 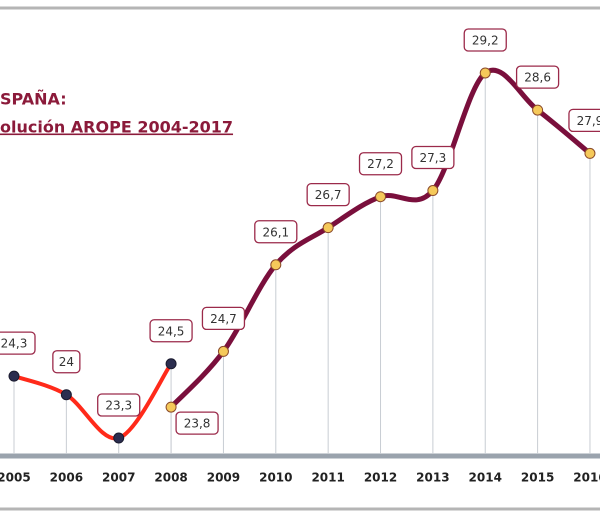 What do you see at coordinates (223, 478) in the screenshot?
I see `x-tick-label: 2009` at bounding box center [223, 478].